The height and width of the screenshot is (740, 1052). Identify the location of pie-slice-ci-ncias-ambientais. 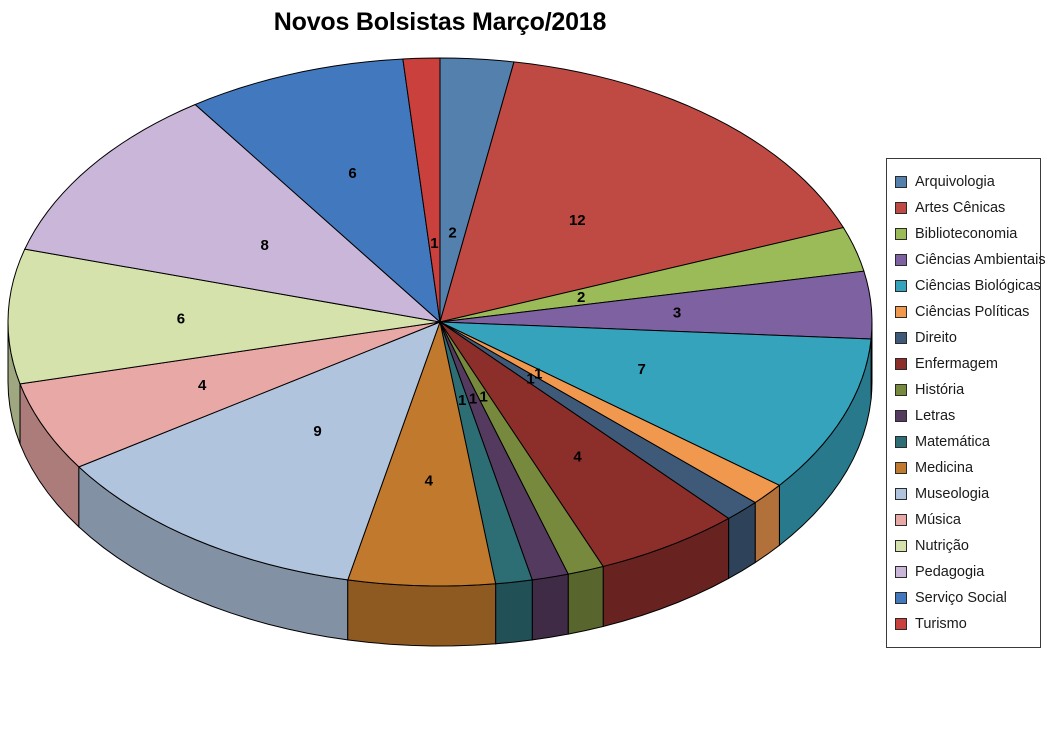
(656, 305).